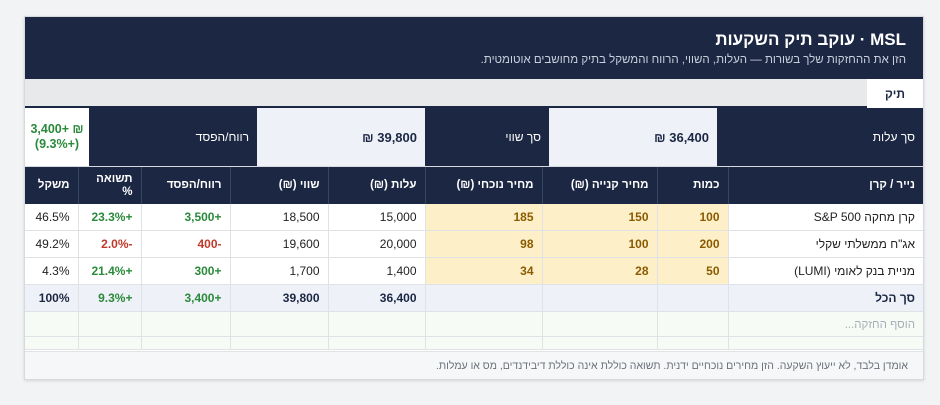 This screenshot has width=940, height=405. What do you see at coordinates (109, 271) in the screenshot?
I see `cell-return: +21.4%` at bounding box center [109, 271].